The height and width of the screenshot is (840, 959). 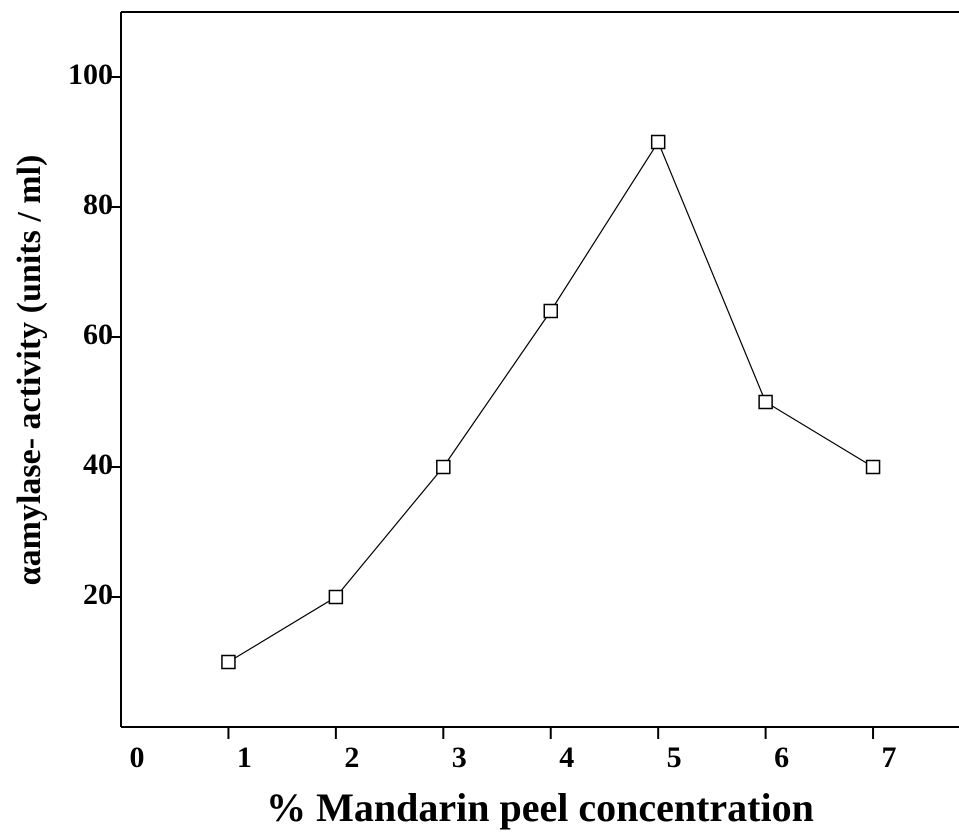 I want to click on x-tick-label: 1, so click(x=244, y=757).